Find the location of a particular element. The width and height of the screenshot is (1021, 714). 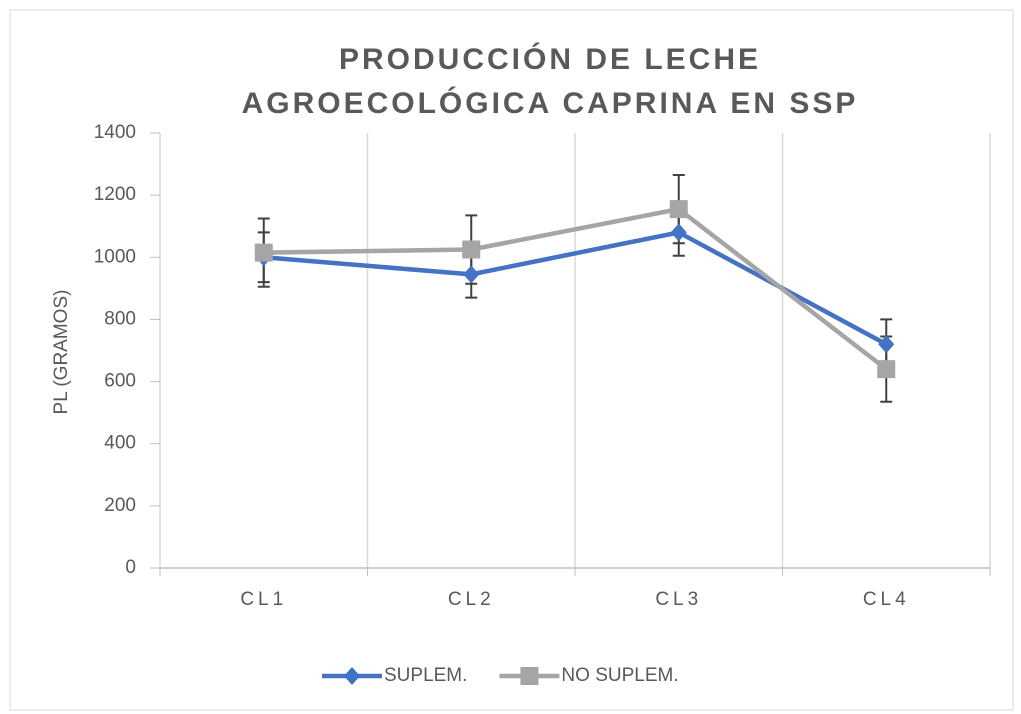

x-tick-label: CL3 is located at coordinates (678, 599).